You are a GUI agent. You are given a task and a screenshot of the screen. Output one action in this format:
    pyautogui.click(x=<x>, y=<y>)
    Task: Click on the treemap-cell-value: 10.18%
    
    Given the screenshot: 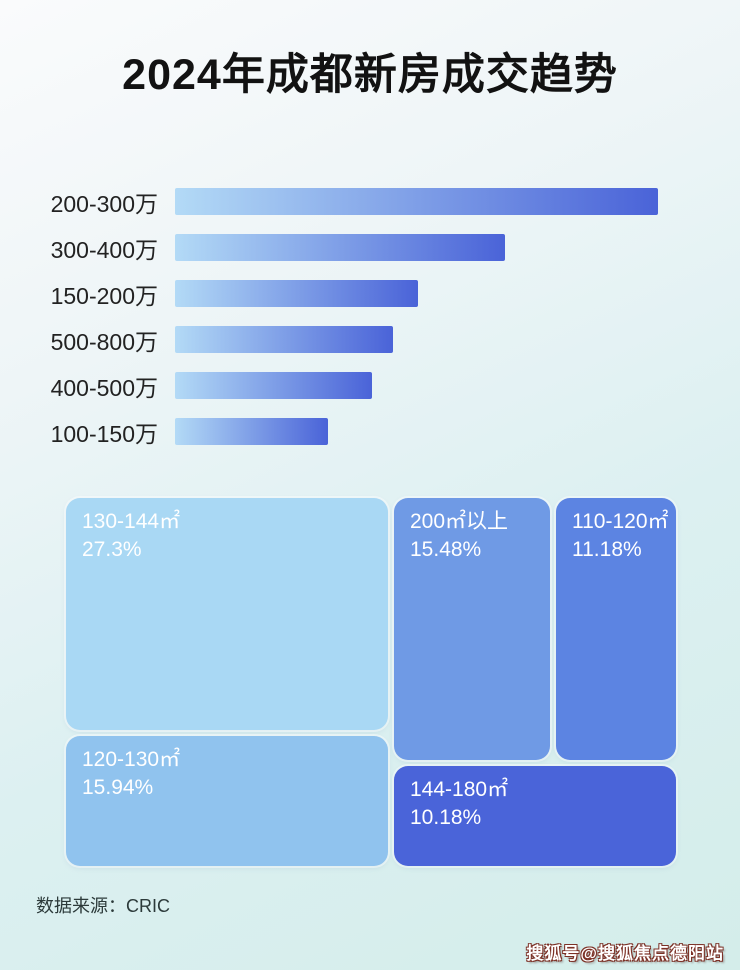 What is the action you would take?
    pyautogui.click(x=446, y=818)
    